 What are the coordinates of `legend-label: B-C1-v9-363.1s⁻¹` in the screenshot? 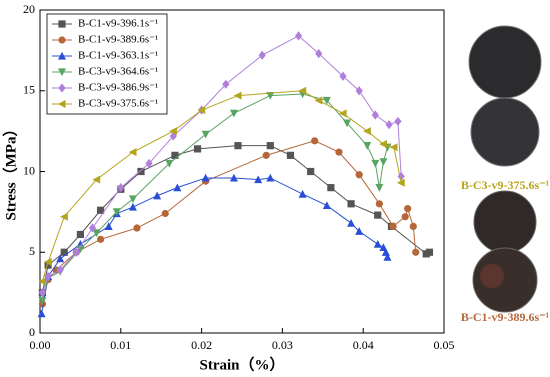 It's located at (118, 56).